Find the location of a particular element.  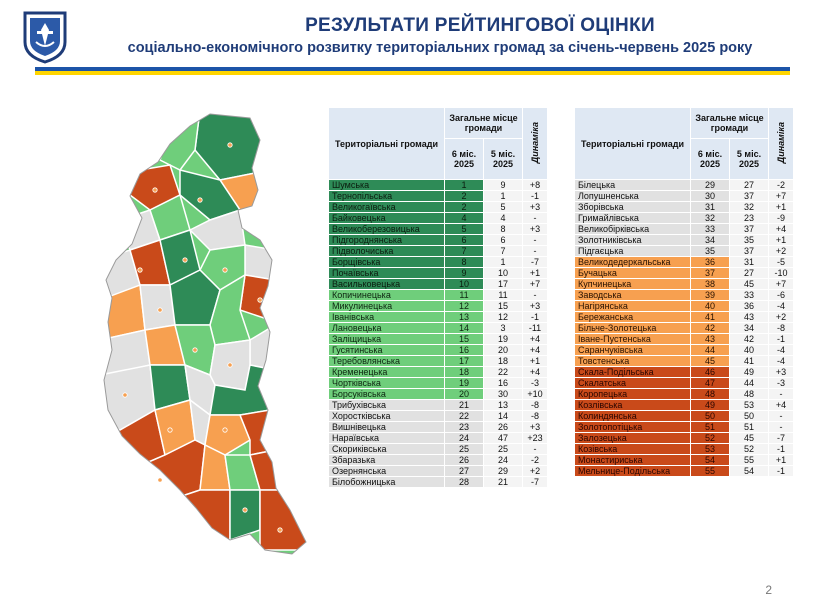

table-row: Теребовлянська 17 18 +1 is located at coordinates (438, 361).